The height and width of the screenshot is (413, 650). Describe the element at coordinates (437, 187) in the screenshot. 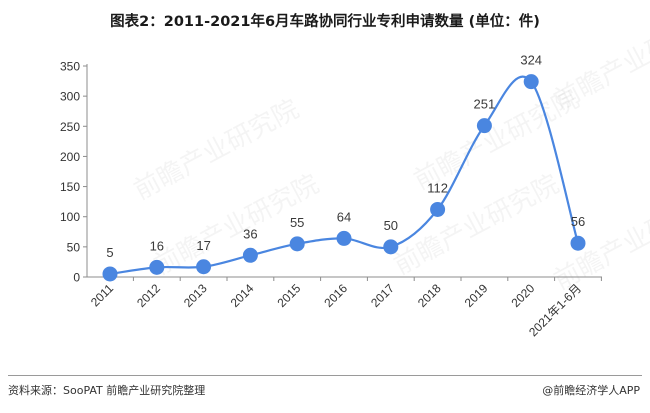

I see `data-label: 112` at that location.